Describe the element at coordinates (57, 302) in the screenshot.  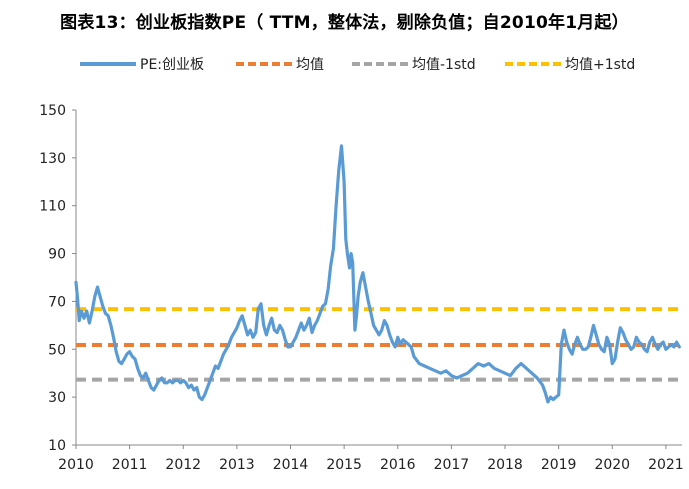
I see `y-tick-label: 70` at that location.